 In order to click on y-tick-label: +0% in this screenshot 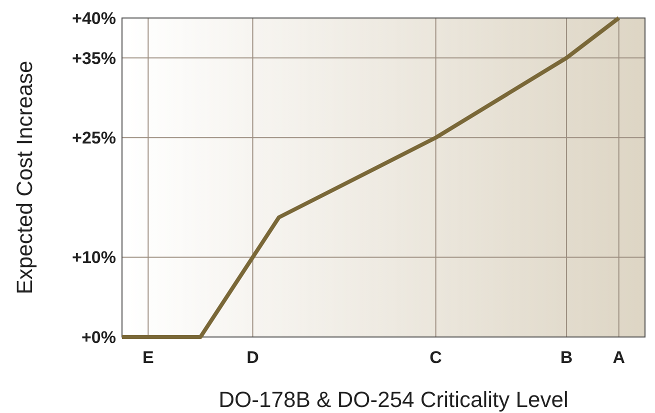, I will do `click(99, 337)`.